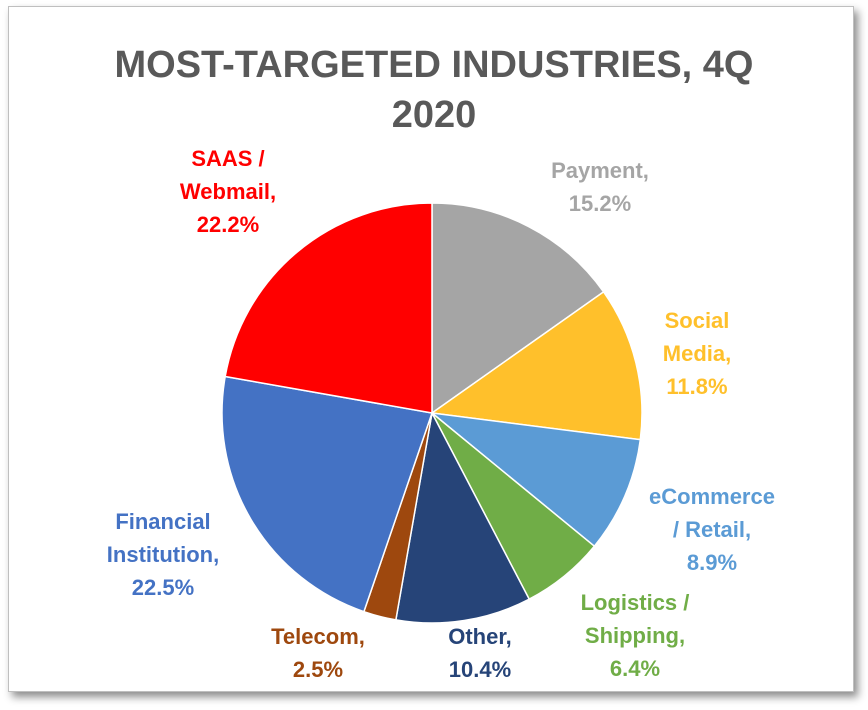 This screenshot has width=868, height=710. I want to click on pie-slice-financial-institution, so click(327, 494).